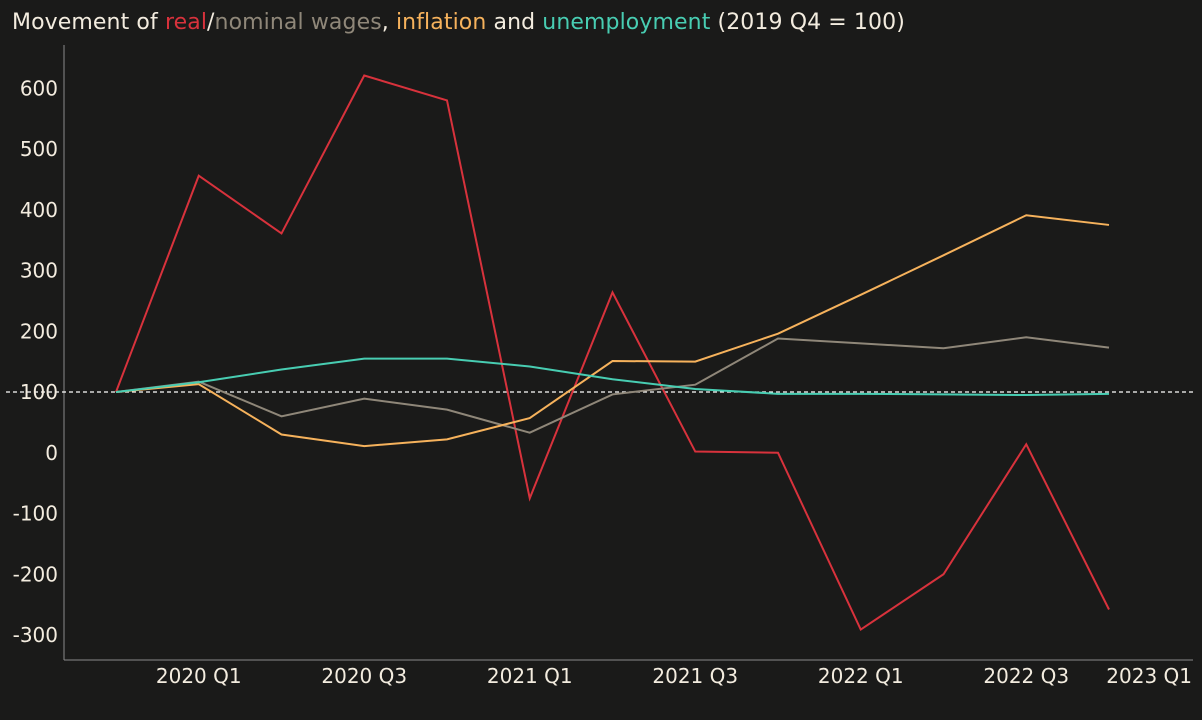 The height and width of the screenshot is (720, 1202). Describe the element at coordinates (861, 676) in the screenshot. I see `x-tick-label: 2022 Q1` at that location.